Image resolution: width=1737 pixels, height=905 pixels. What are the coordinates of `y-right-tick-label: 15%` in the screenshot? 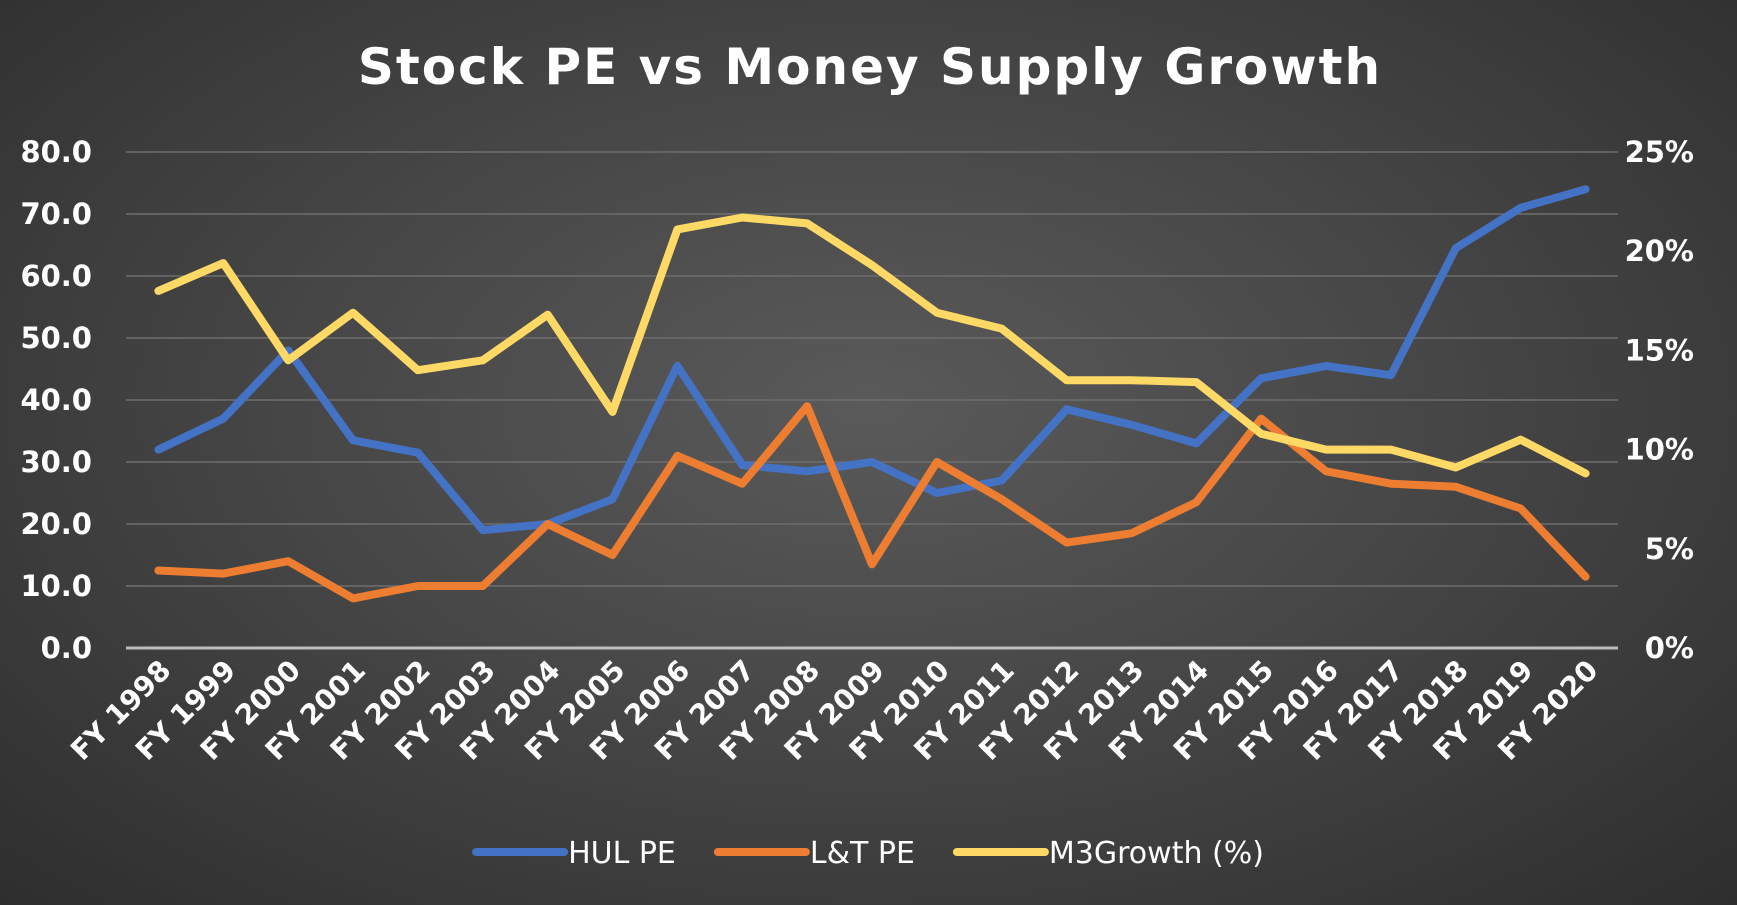 It's located at (1659, 350).